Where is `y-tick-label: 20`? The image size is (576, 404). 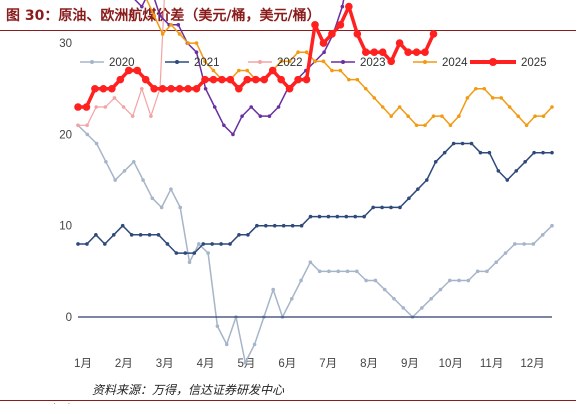 y-tick-label: 20 is located at coordinates (65, 135).